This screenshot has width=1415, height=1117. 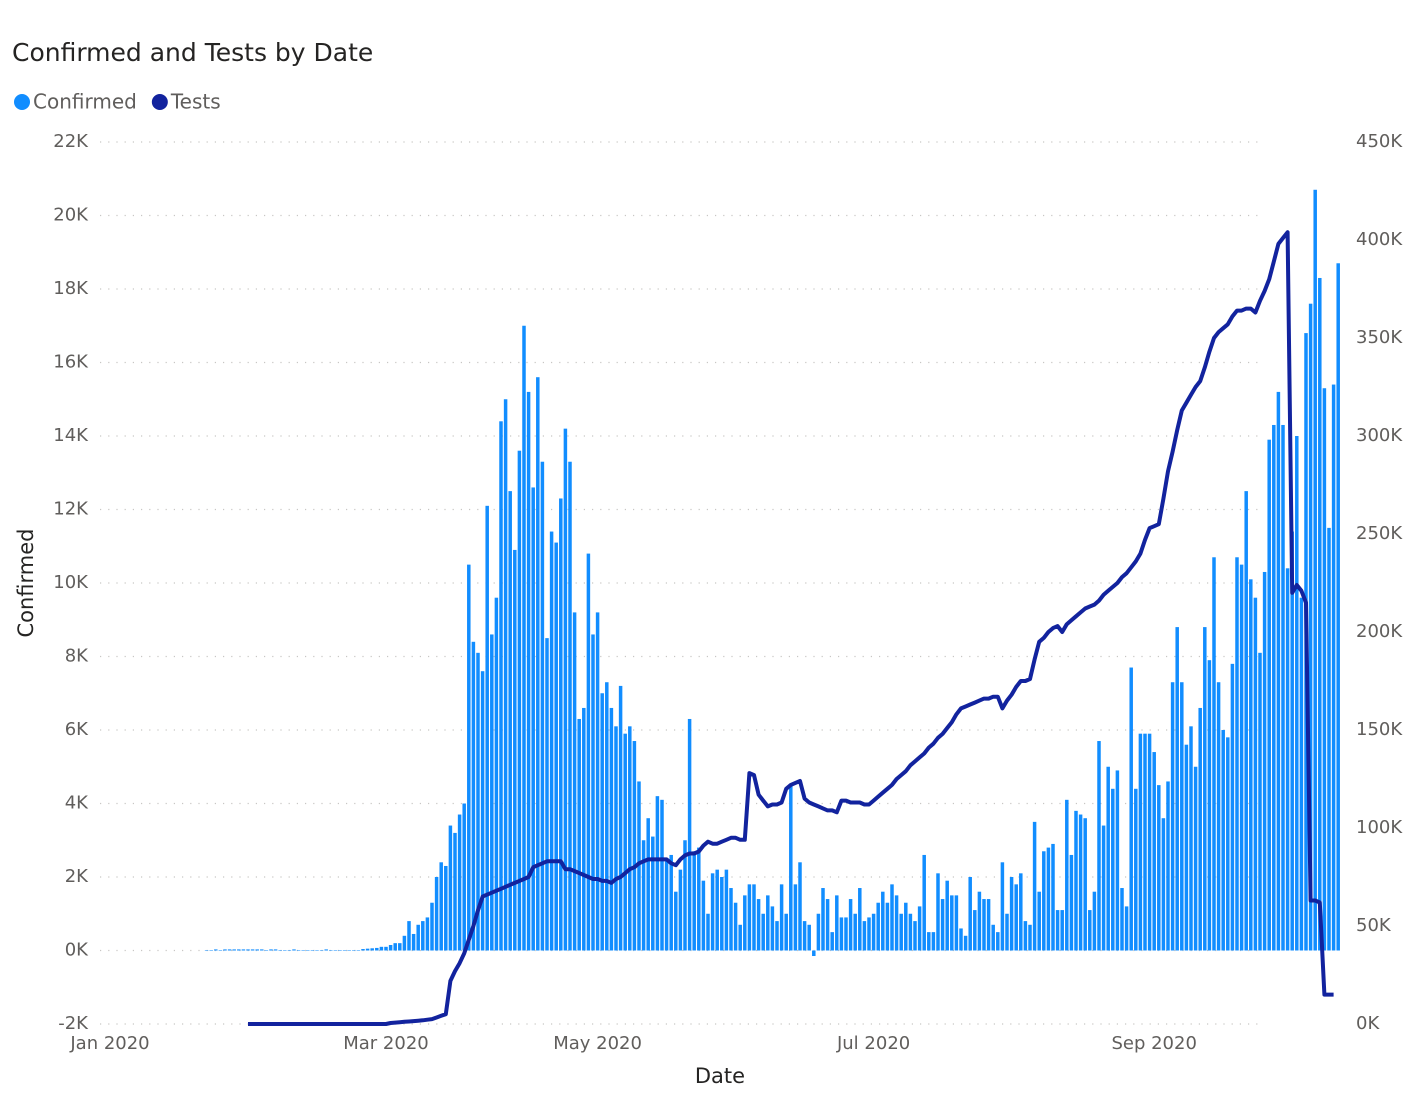 I want to click on y-tick-label: 10K, so click(x=71, y=582).